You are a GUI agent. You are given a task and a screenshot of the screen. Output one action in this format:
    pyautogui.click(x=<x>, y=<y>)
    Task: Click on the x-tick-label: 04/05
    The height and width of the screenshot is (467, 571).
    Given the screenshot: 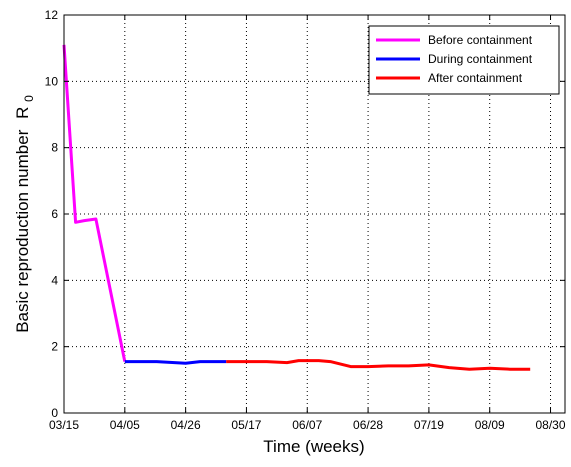 What is the action you would take?
    pyautogui.click(x=125, y=425)
    